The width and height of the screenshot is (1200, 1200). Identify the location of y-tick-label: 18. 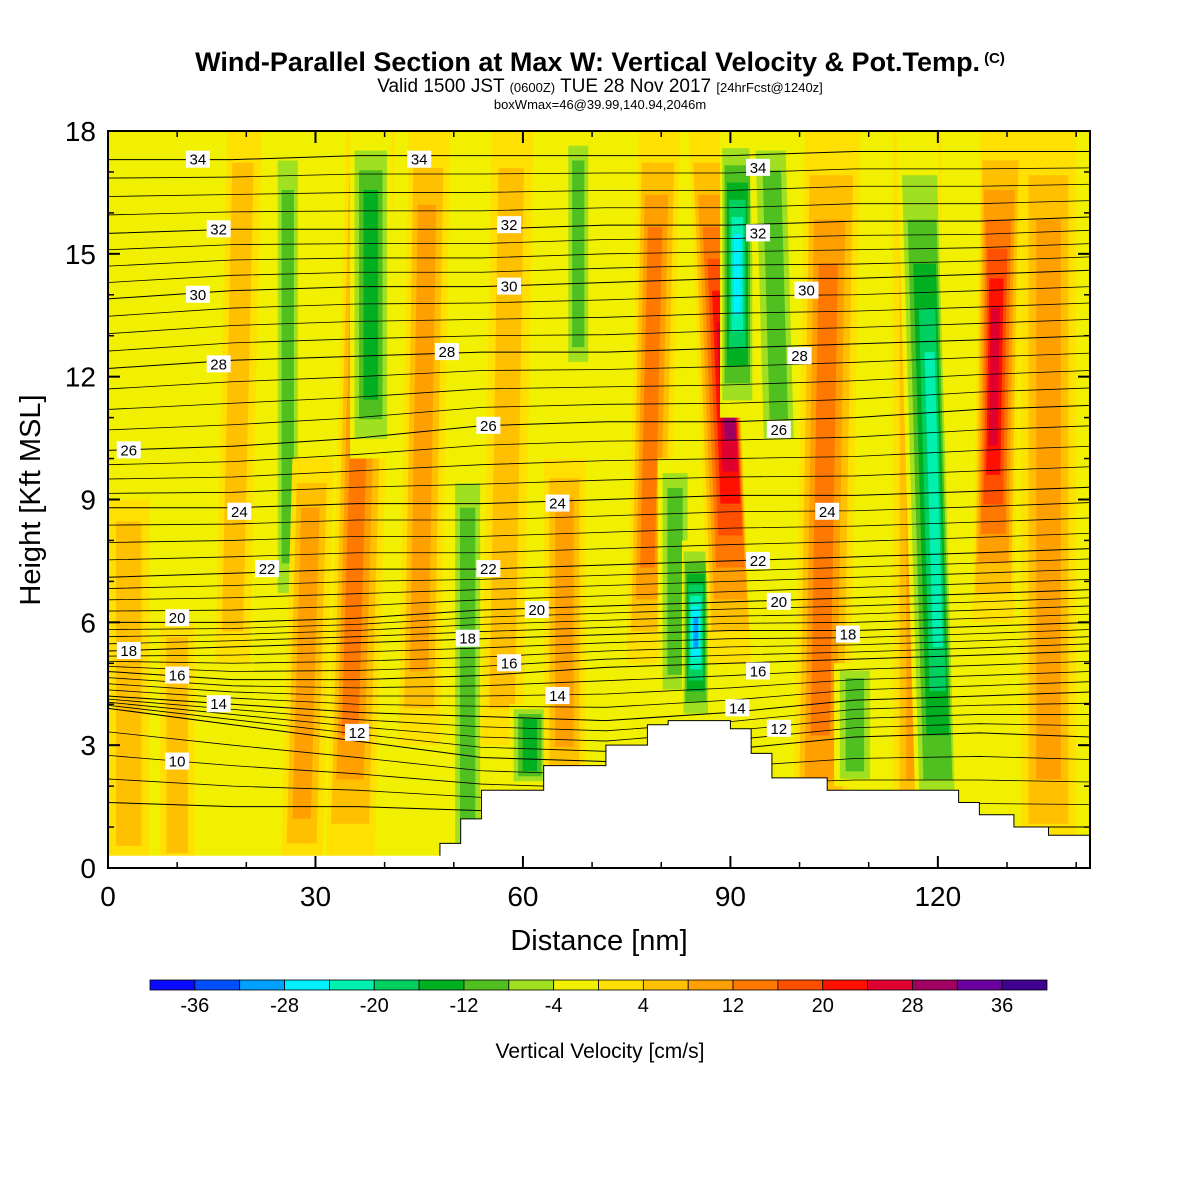
(80, 131).